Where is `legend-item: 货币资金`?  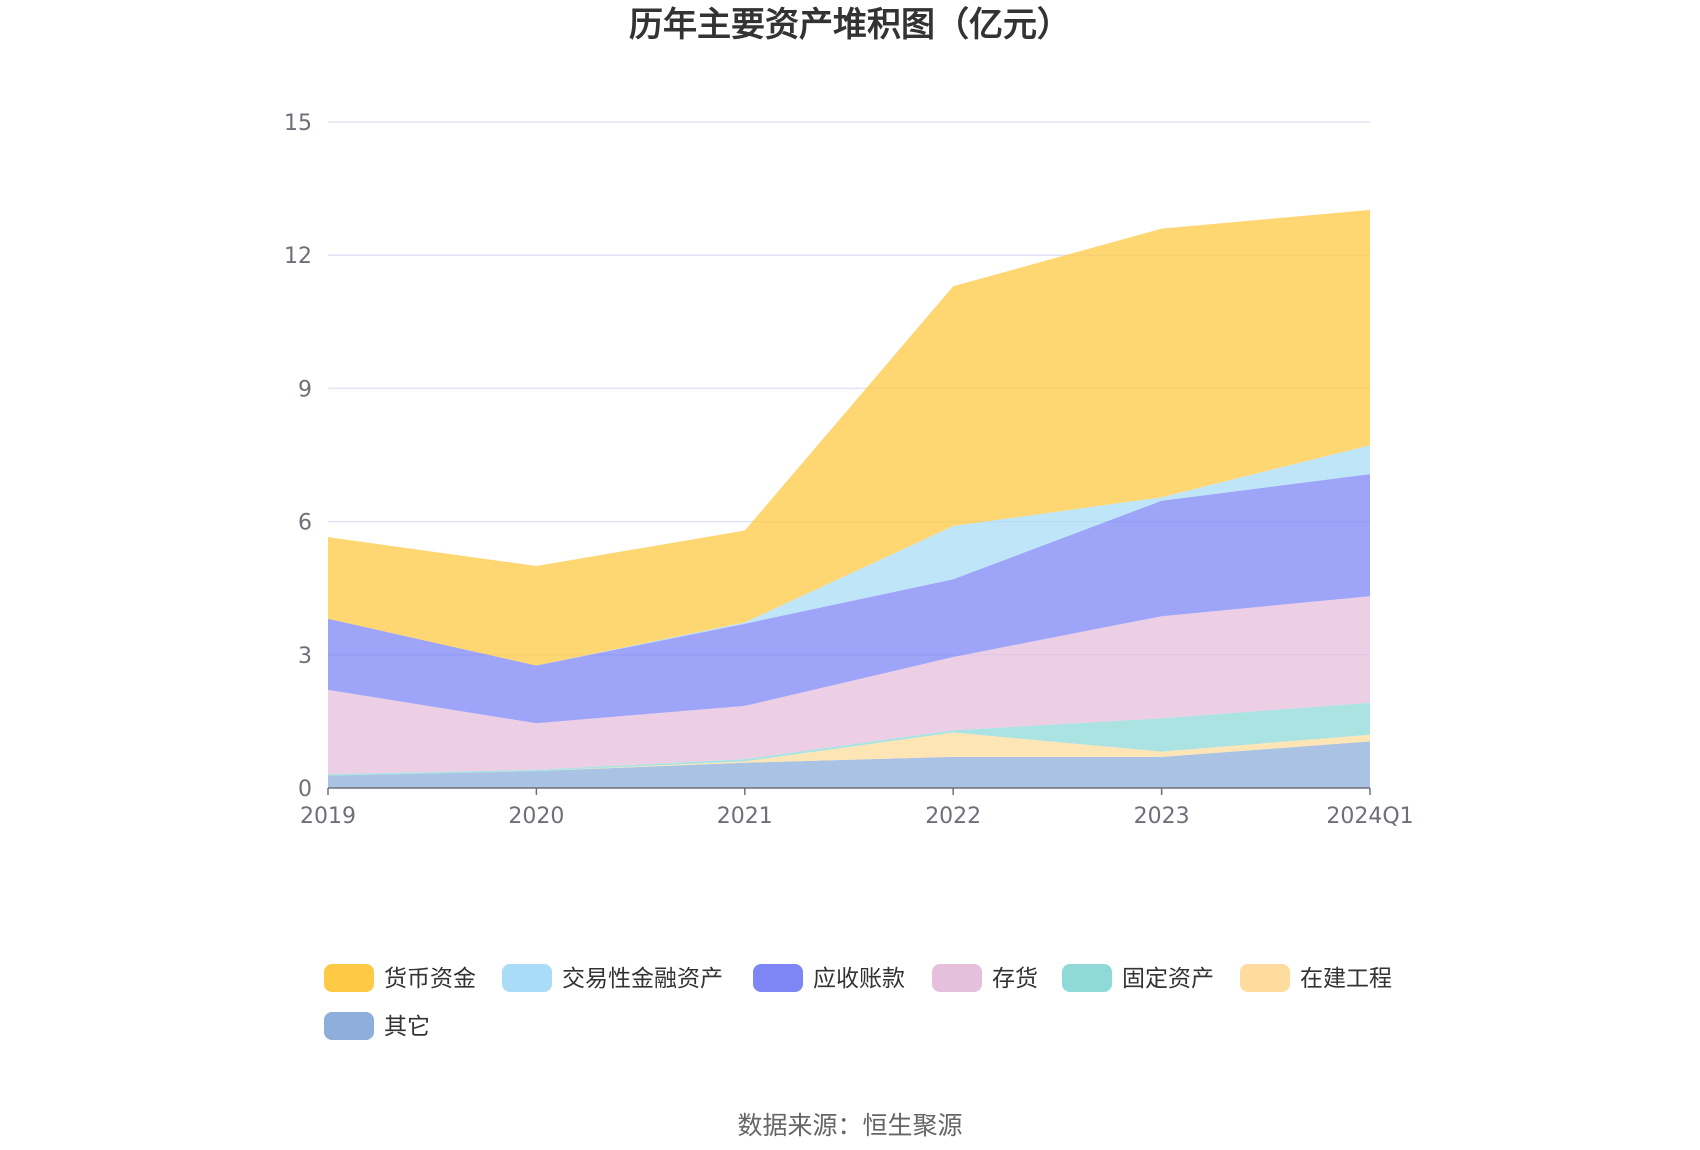
legend-item: 货币资金 is located at coordinates (400, 978).